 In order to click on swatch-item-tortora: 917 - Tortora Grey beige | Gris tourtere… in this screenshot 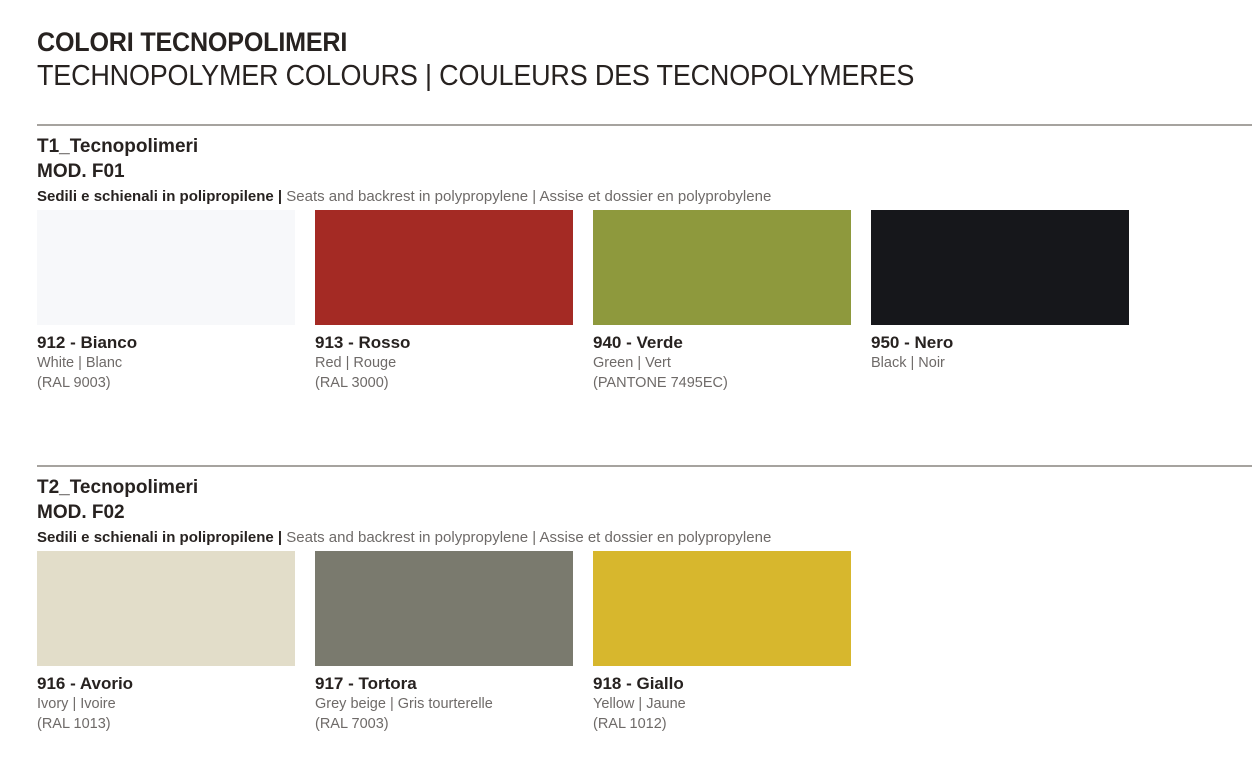, I will do `click(444, 642)`.